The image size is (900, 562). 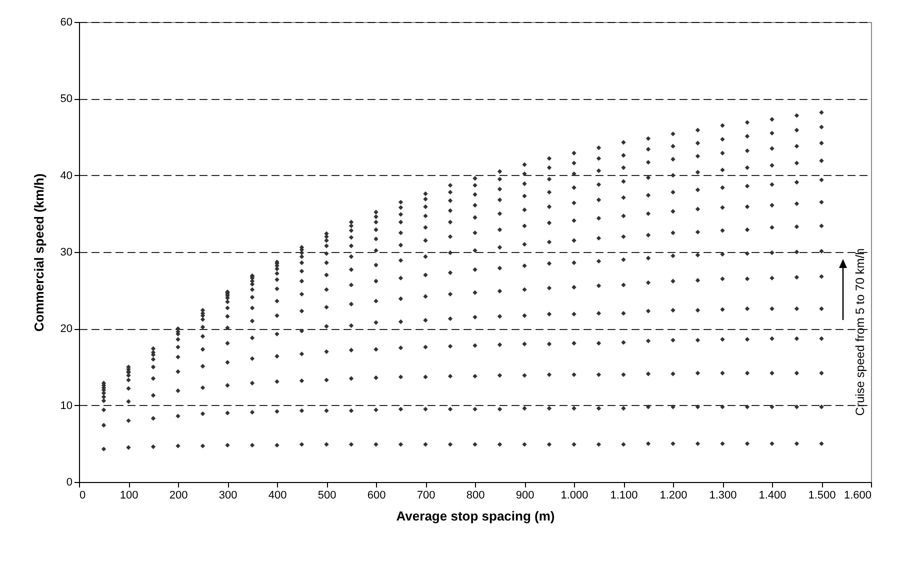 What do you see at coordinates (426, 496) in the screenshot?
I see `x-tick-label: 700` at bounding box center [426, 496].